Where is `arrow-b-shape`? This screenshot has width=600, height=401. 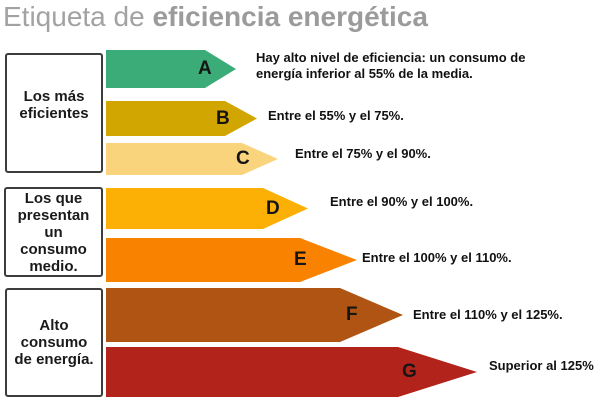 arrow-b-shape is located at coordinates (181, 118).